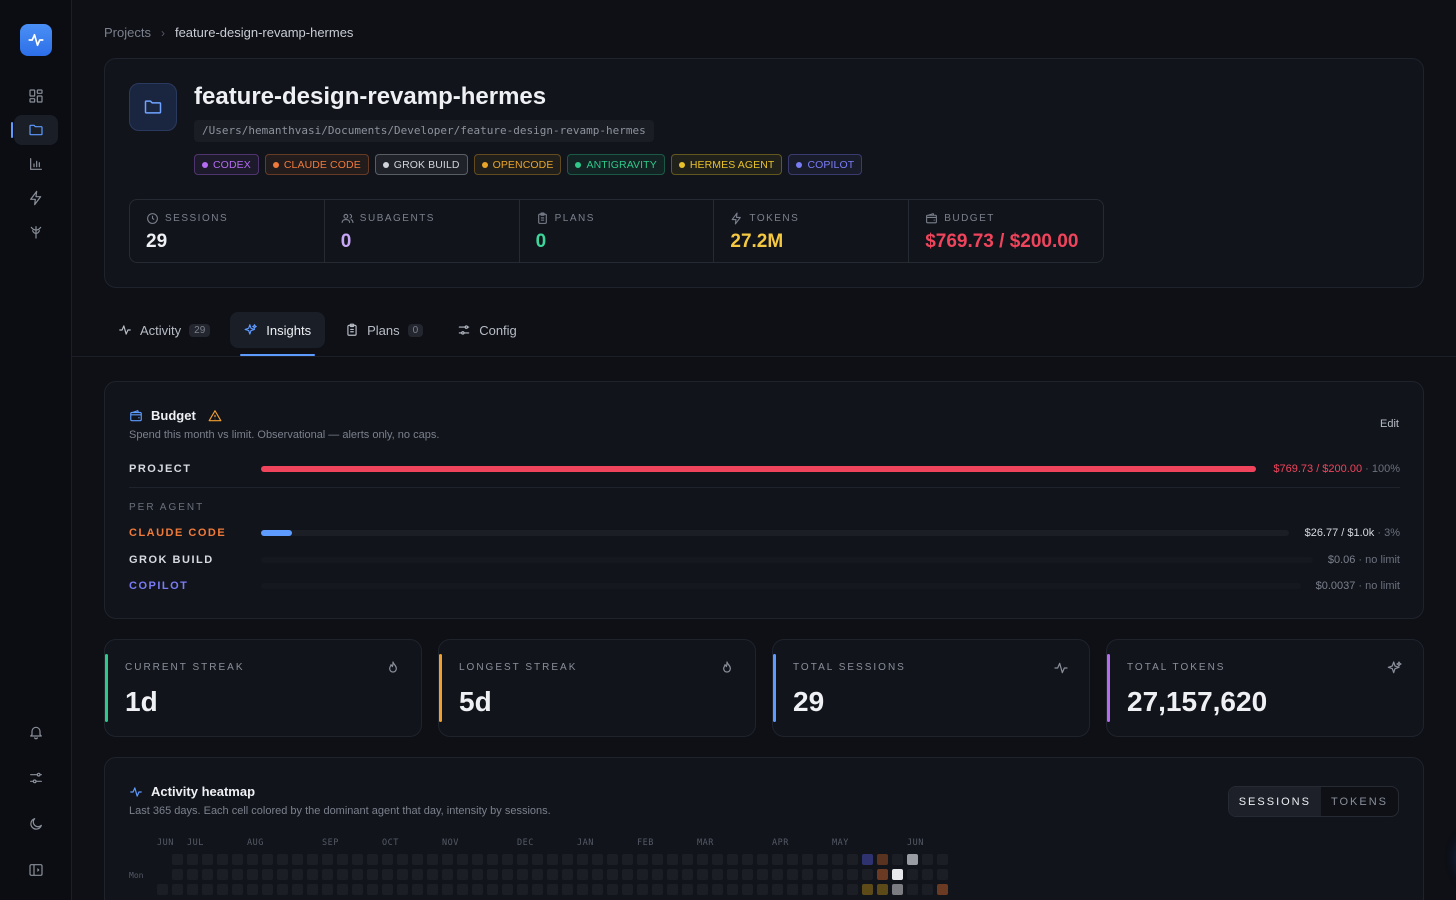 This screenshot has width=1456, height=900. Describe the element at coordinates (127, 32) in the screenshot. I see `breadcrumb-projects: Projects` at that location.